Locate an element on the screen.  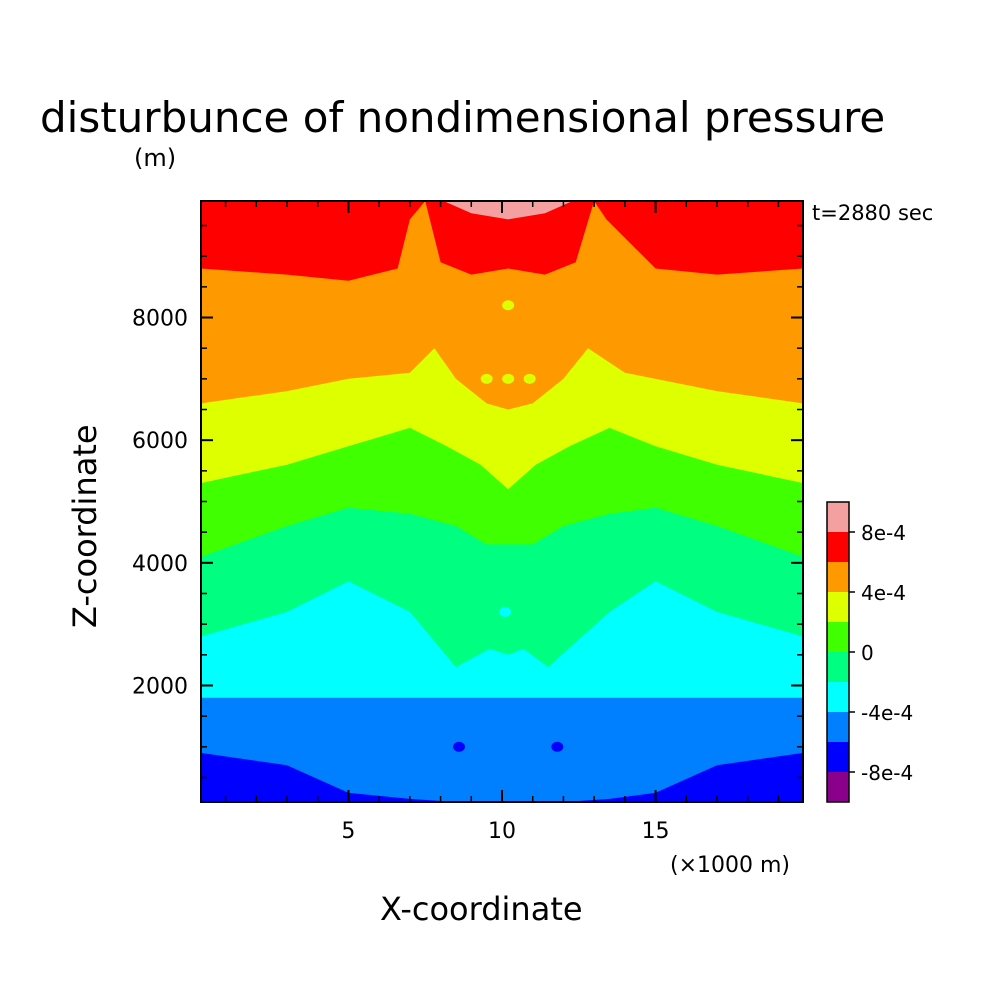
y-axis-label: Z-coordinate is located at coordinates (85, 526).